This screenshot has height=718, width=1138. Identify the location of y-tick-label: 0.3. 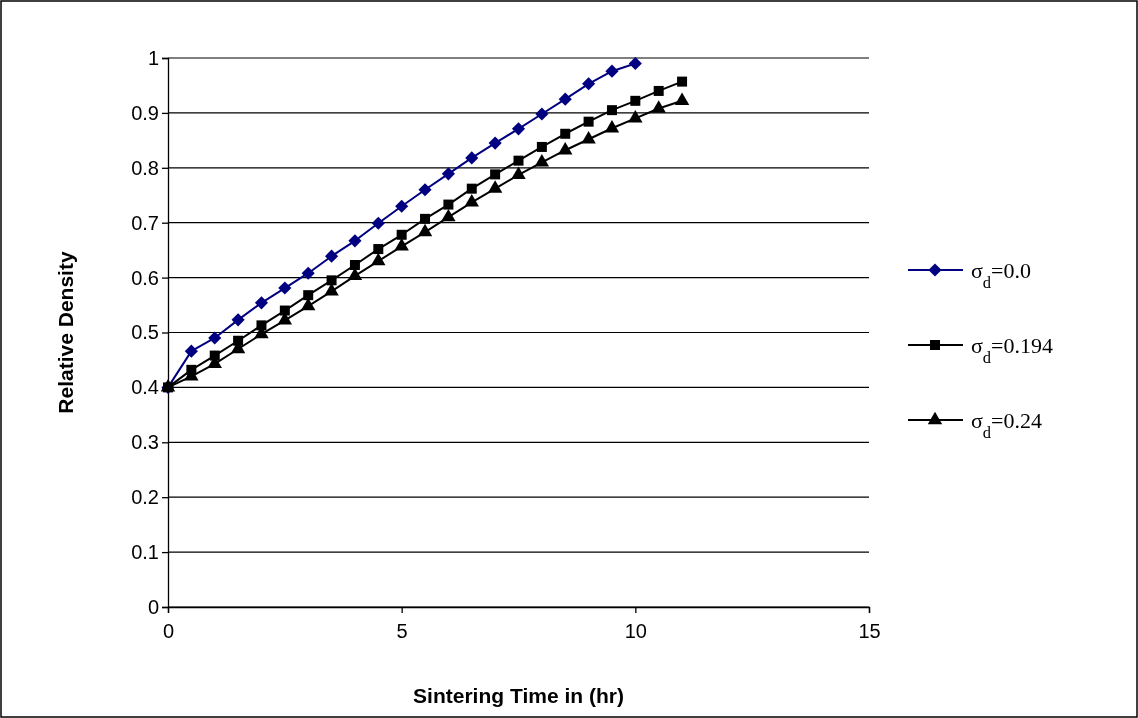
(145, 442).